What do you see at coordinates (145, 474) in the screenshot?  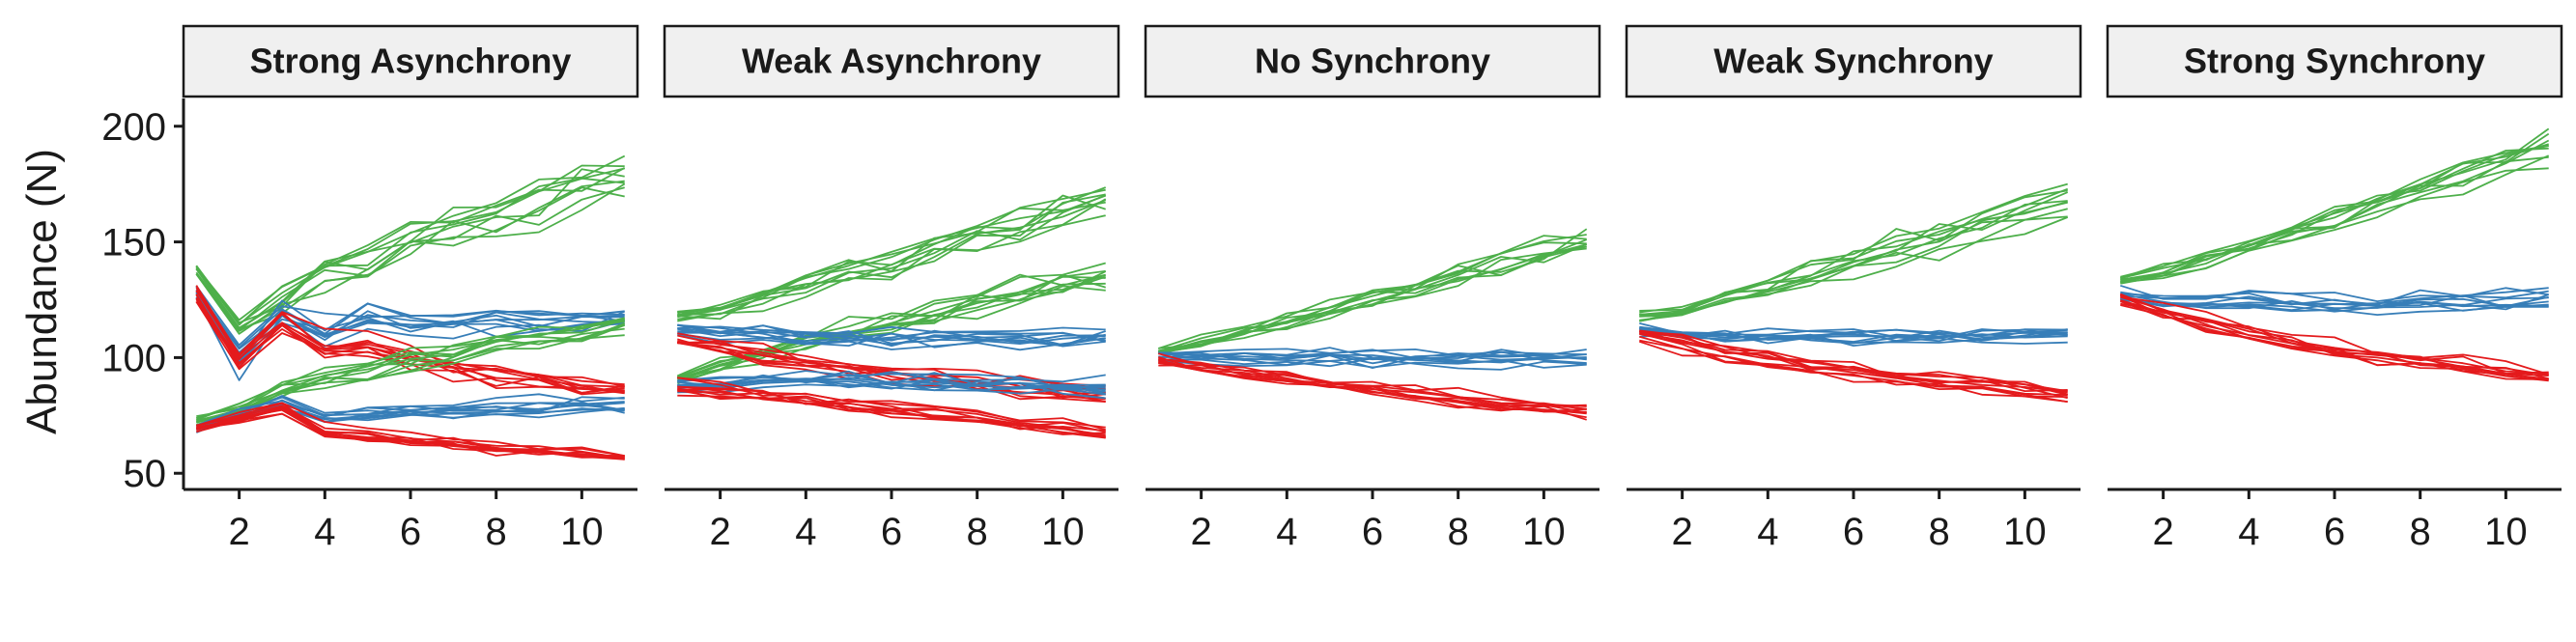 I see `y-tick-label-50: 50` at bounding box center [145, 474].